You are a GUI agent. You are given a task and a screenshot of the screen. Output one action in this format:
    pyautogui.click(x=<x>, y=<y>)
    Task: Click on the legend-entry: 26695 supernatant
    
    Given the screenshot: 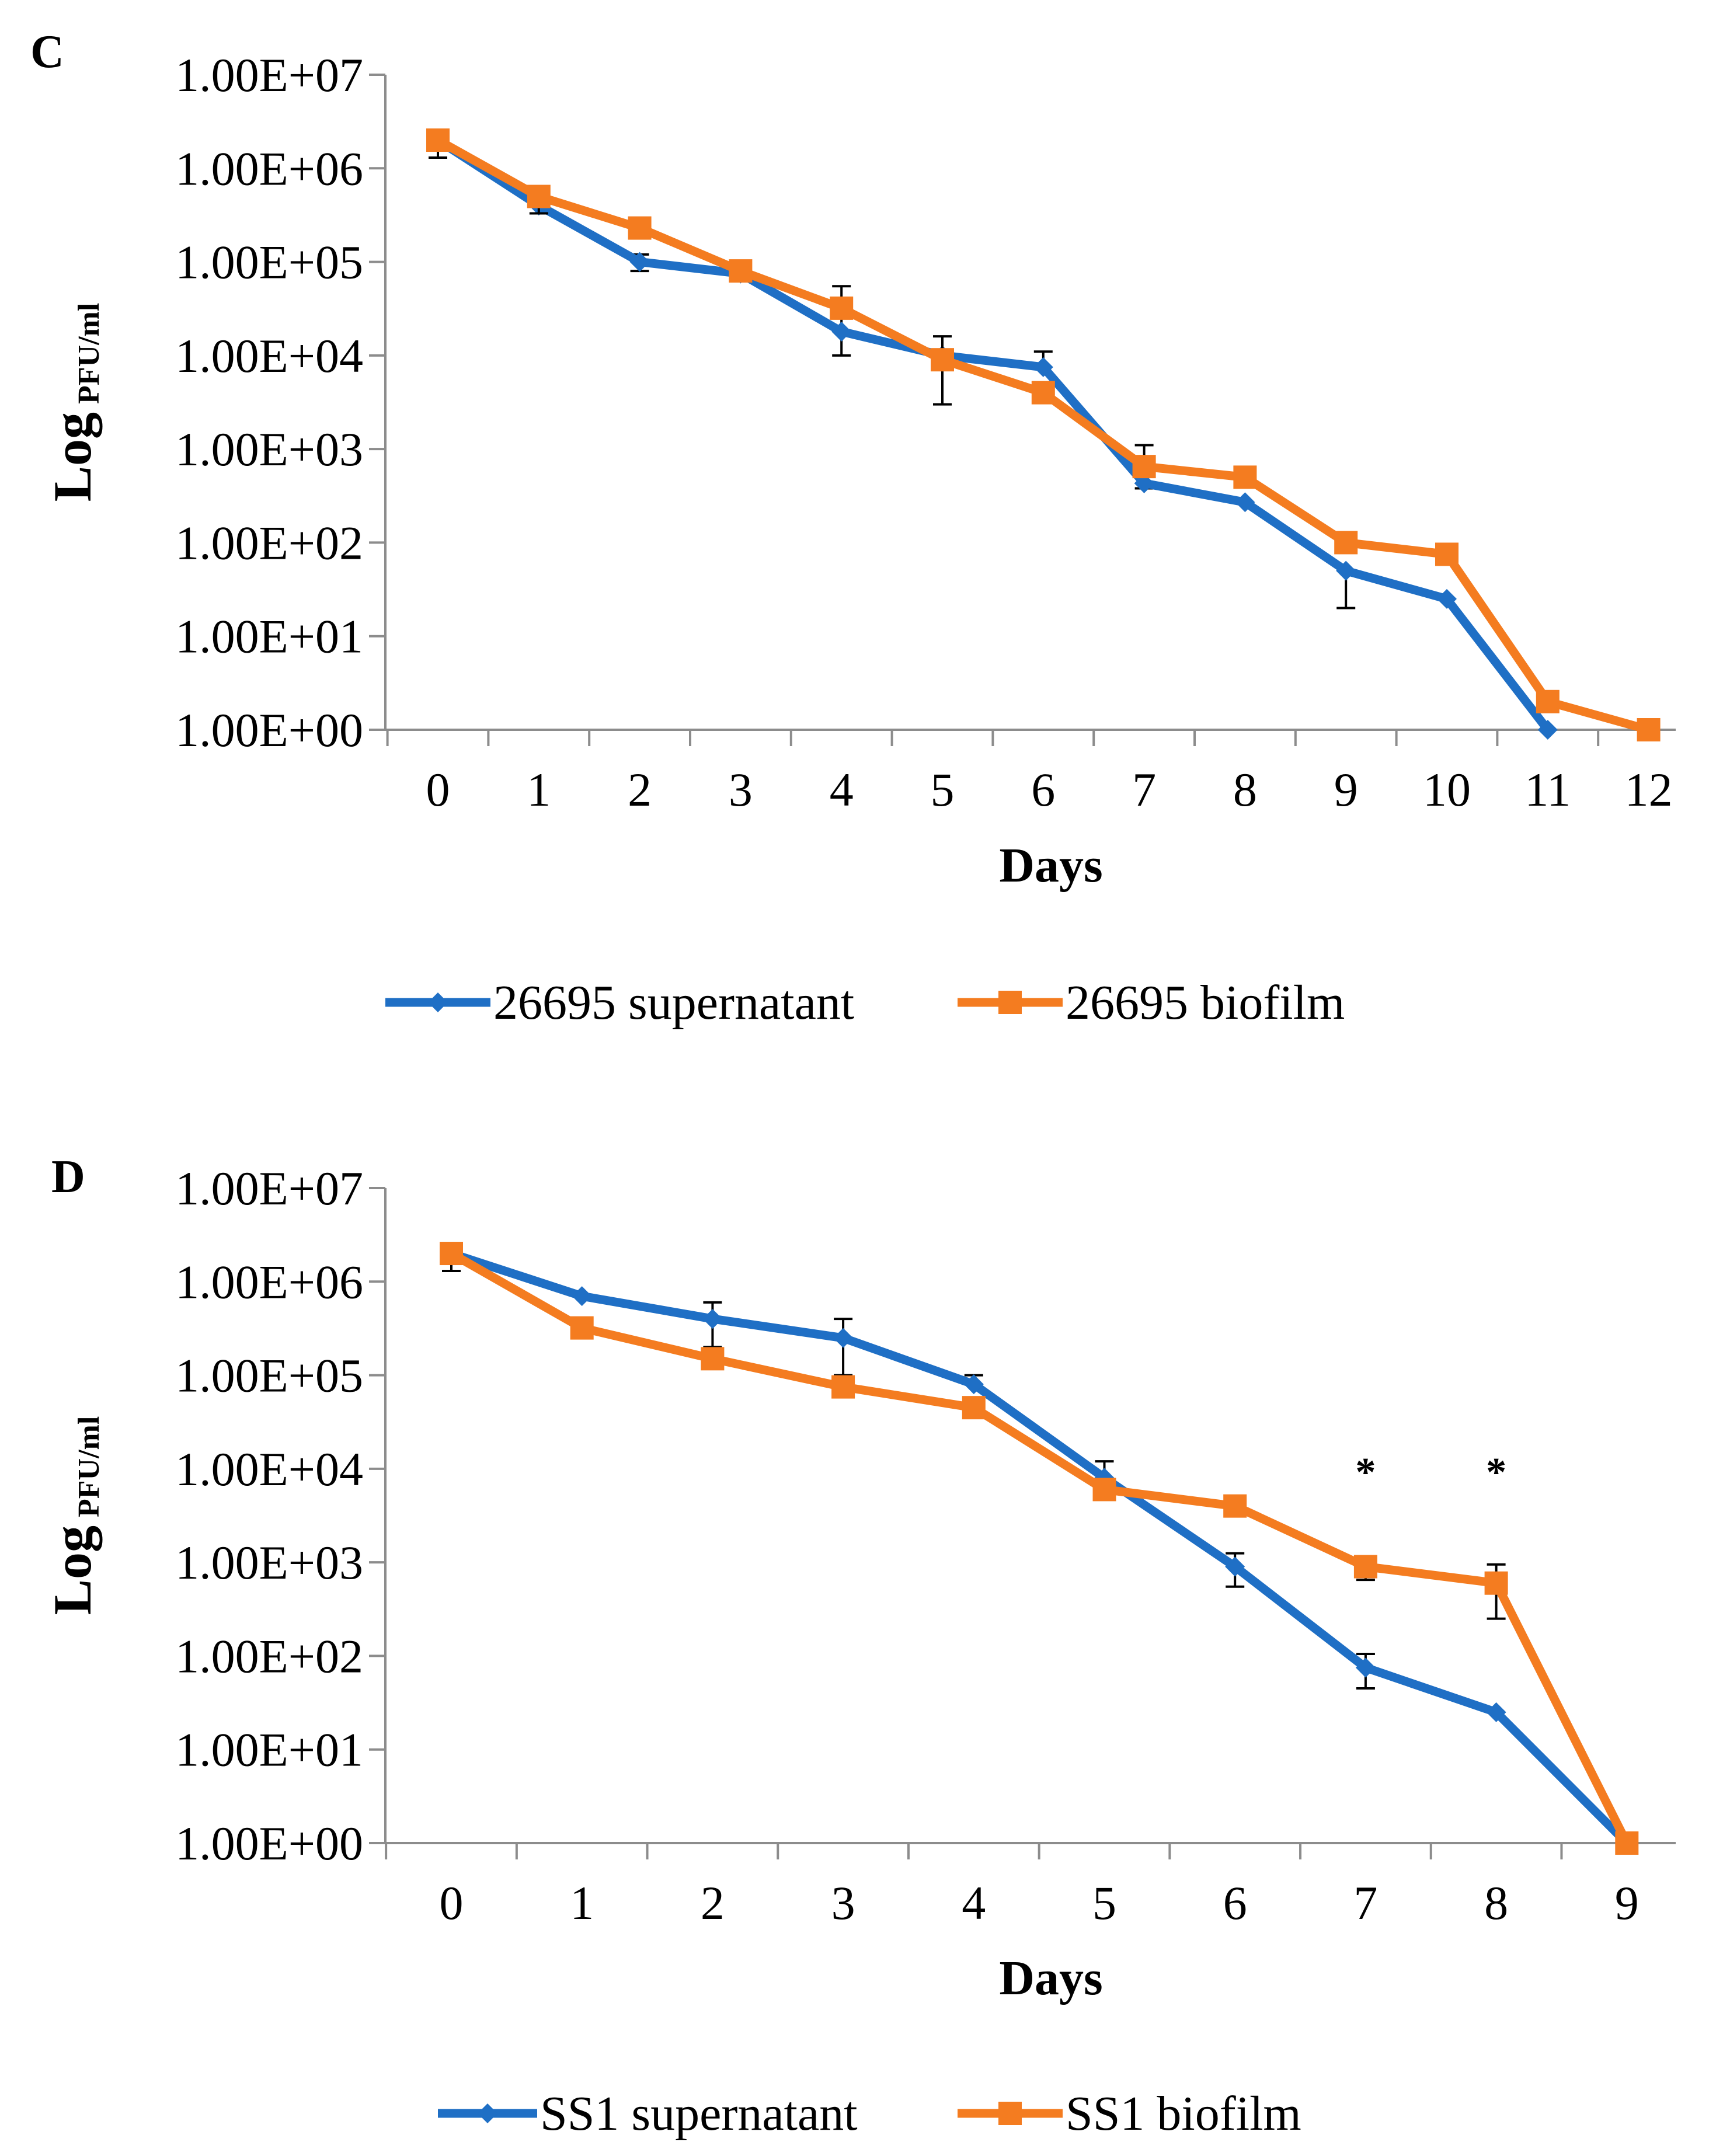 What is the action you would take?
    pyautogui.click(x=619, y=1003)
    